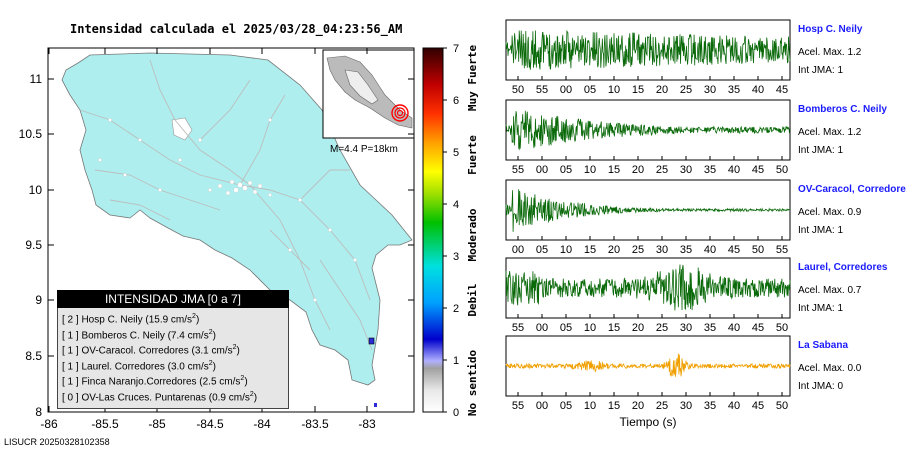 Image resolution: width=910 pixels, height=460 pixels. What do you see at coordinates (124, 335) in the screenshot?
I see `legend-station: Bomberos C. Neily` at bounding box center [124, 335].